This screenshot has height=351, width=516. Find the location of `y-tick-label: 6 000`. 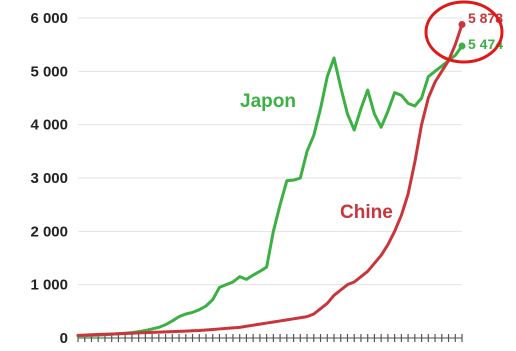

y-tick-label: 6 000 is located at coordinates (49, 18).